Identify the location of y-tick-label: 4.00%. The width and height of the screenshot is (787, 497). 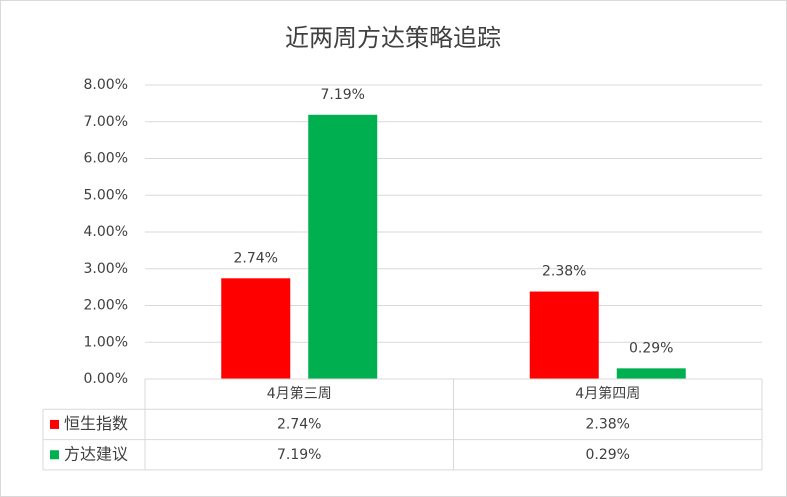
(106, 232).